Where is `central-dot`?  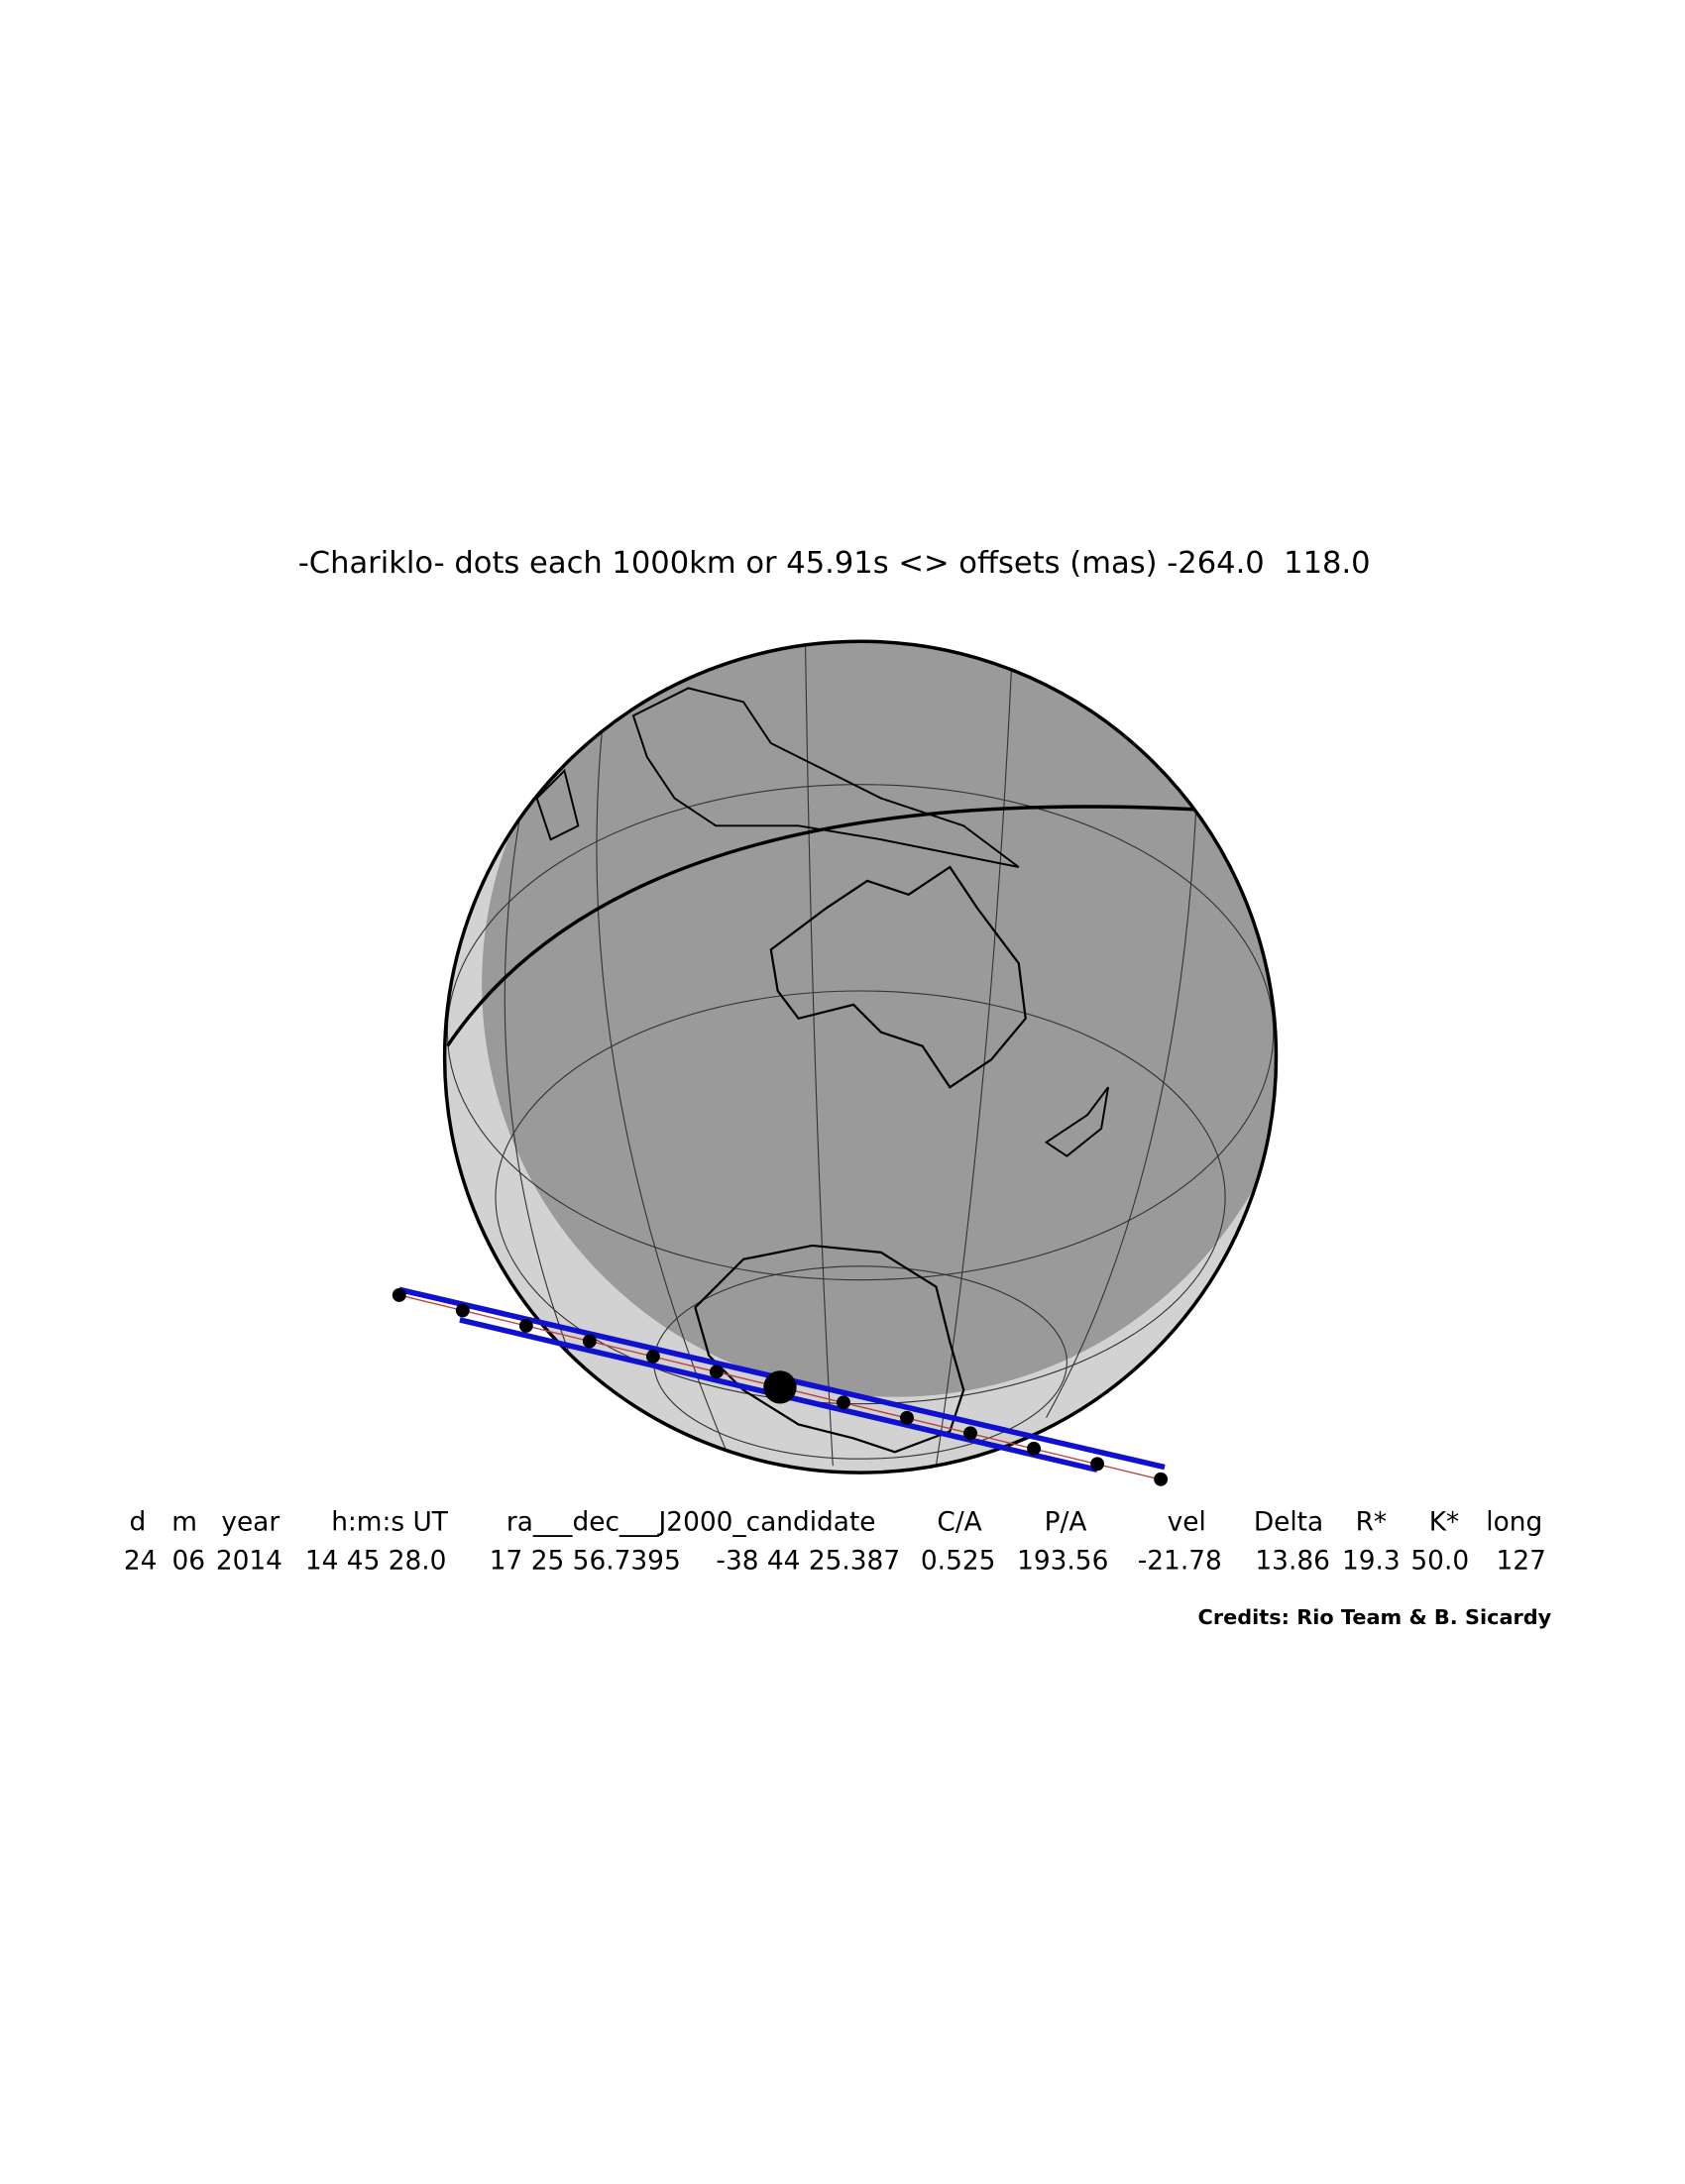 central-dot is located at coordinates (780, 1387).